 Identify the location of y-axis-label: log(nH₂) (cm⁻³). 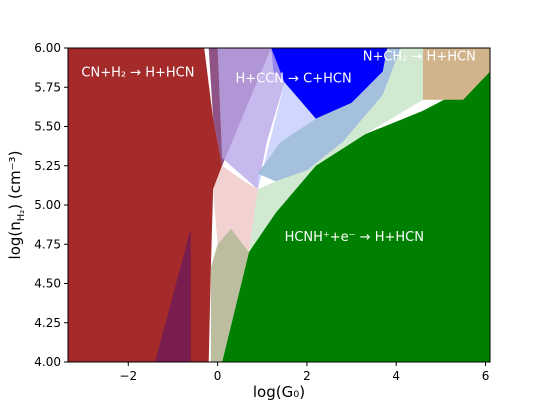
(16, 205).